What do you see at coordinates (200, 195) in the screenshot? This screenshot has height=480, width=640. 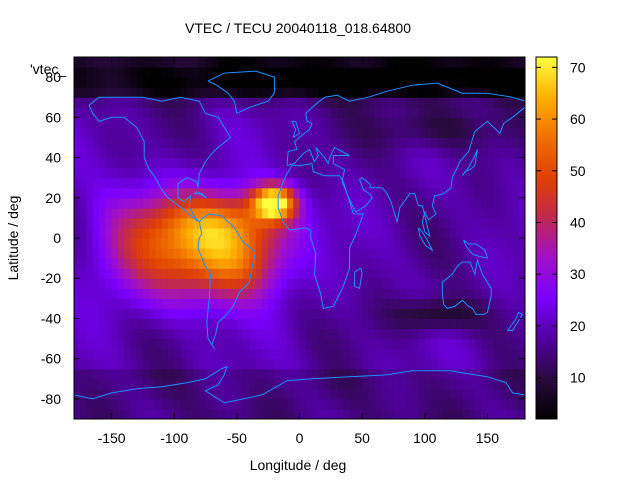 I see `coastline-segment` at bounding box center [200, 195].